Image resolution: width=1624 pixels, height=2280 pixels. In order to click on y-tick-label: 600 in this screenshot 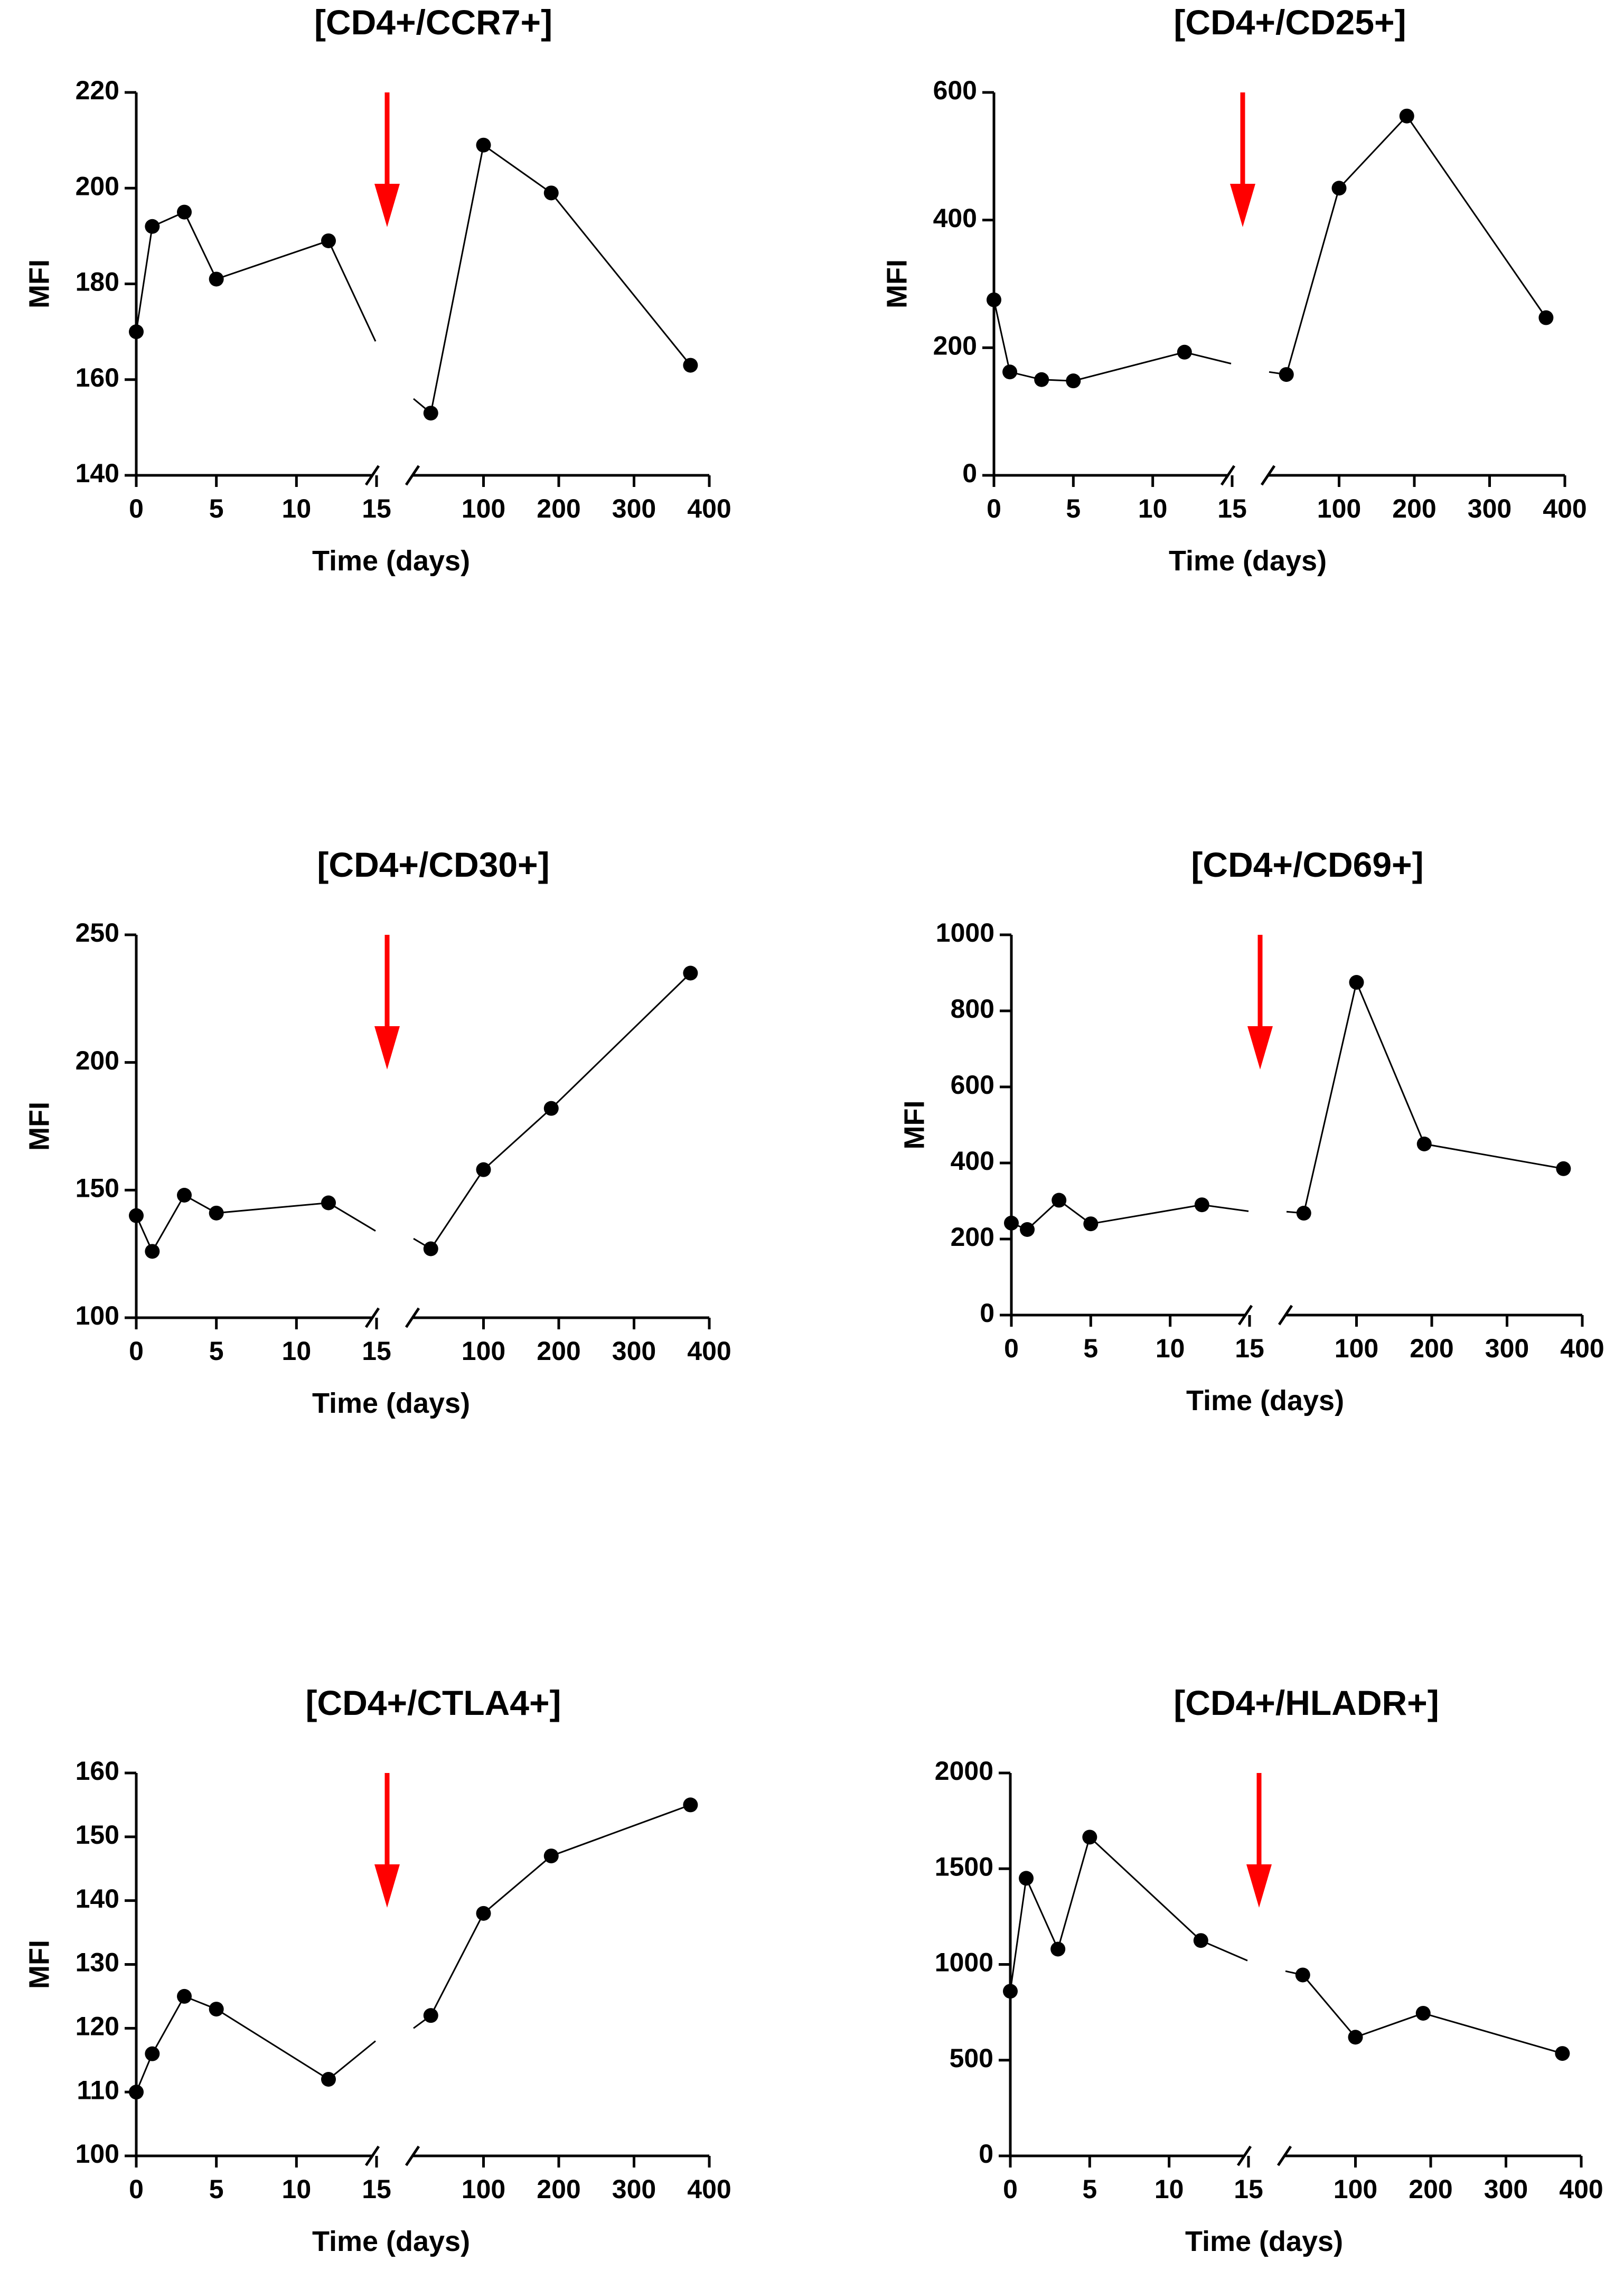, I will do `click(972, 1085)`.